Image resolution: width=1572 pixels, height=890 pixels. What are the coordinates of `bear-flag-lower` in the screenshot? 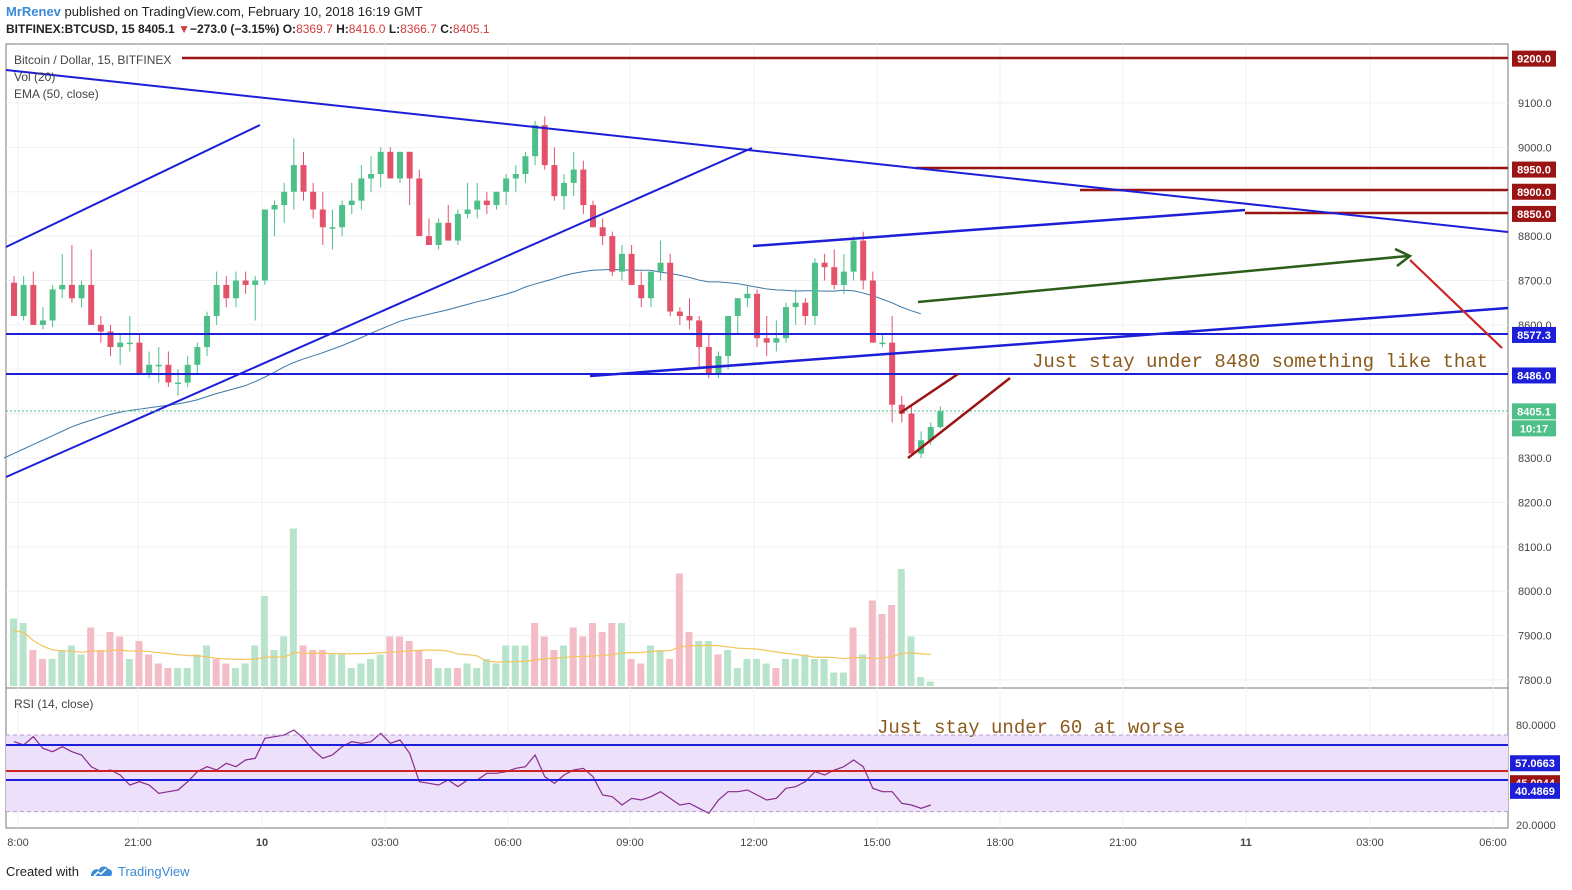 It's located at (959, 418).